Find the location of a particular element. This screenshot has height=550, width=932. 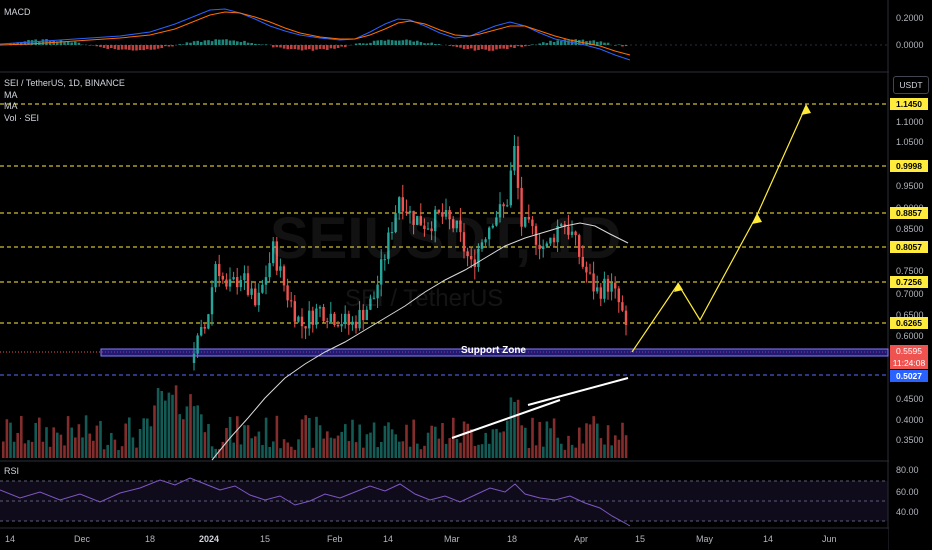

indicator-ma-1: MA is located at coordinates (11, 95).